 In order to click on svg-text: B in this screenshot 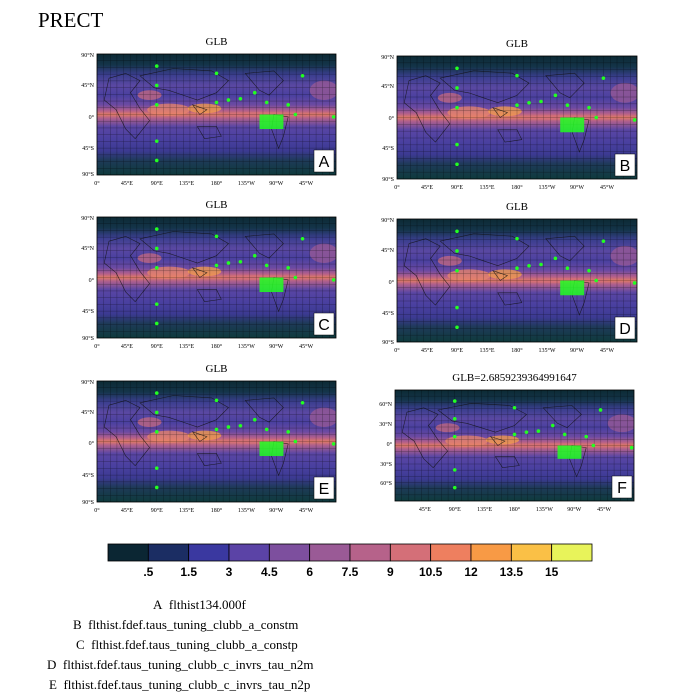, I will do `click(625, 166)`.